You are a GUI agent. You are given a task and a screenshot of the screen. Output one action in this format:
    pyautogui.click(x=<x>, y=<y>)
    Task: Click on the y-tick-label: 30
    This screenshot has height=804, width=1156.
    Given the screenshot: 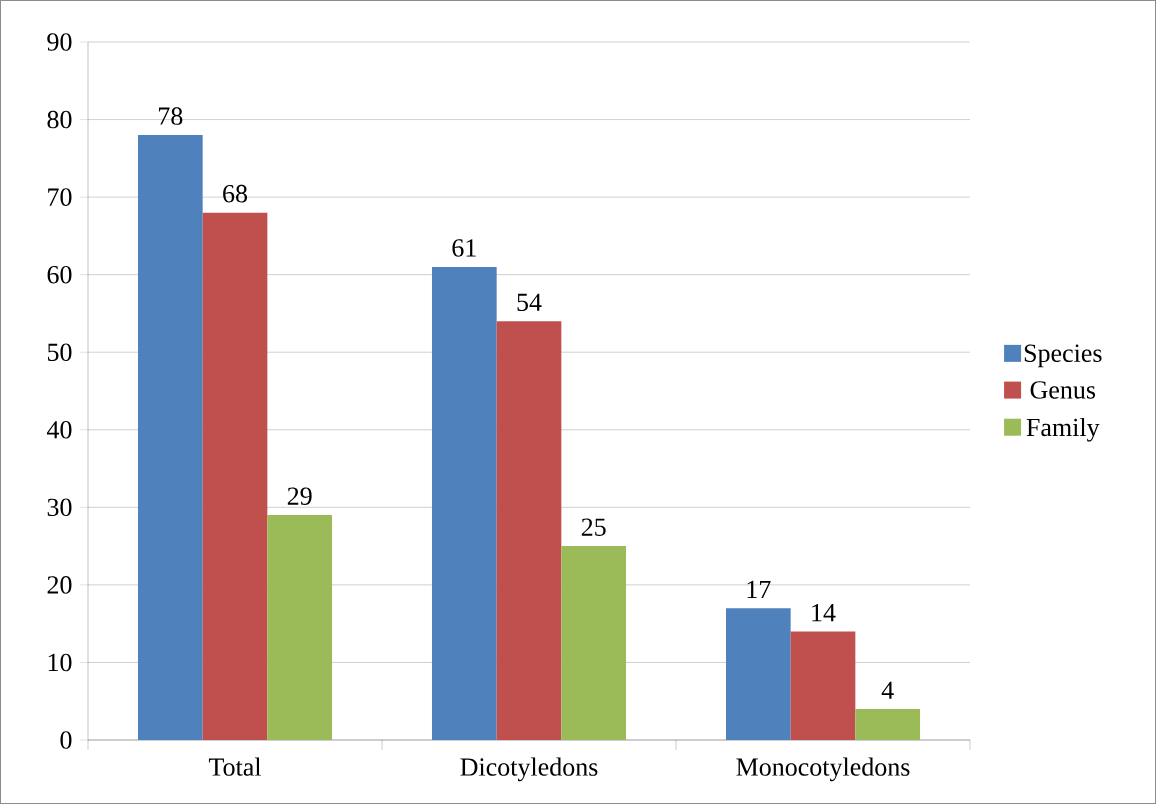 What is the action you would take?
    pyautogui.click(x=59, y=507)
    